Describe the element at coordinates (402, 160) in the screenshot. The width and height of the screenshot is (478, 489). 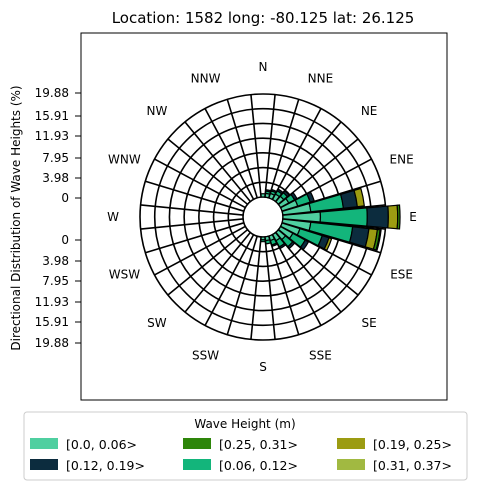
I see `direction-label: ENE` at that location.